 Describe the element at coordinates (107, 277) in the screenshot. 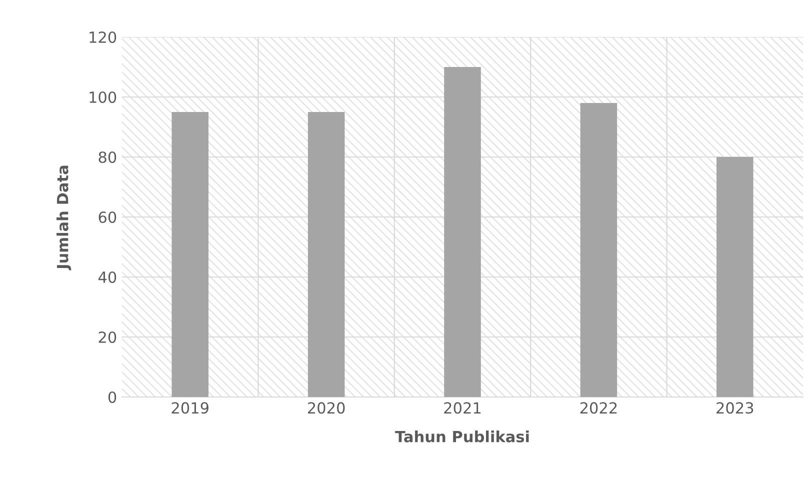

I see `y-tick-label: 40` at that location.